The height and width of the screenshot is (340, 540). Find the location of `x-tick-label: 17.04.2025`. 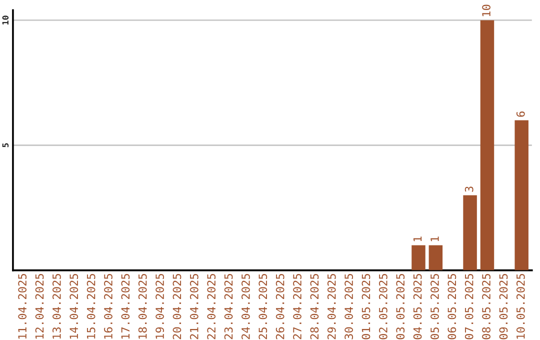

x-tick-label: 17.04.2025 is located at coordinates (125, 306).